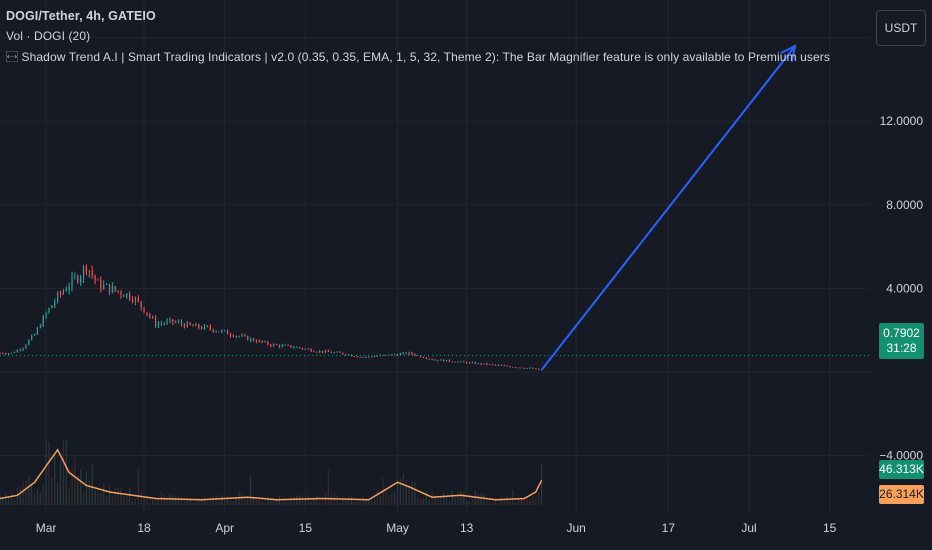  Describe the element at coordinates (788, 53) in the screenshot. I see `arrow-head` at that location.